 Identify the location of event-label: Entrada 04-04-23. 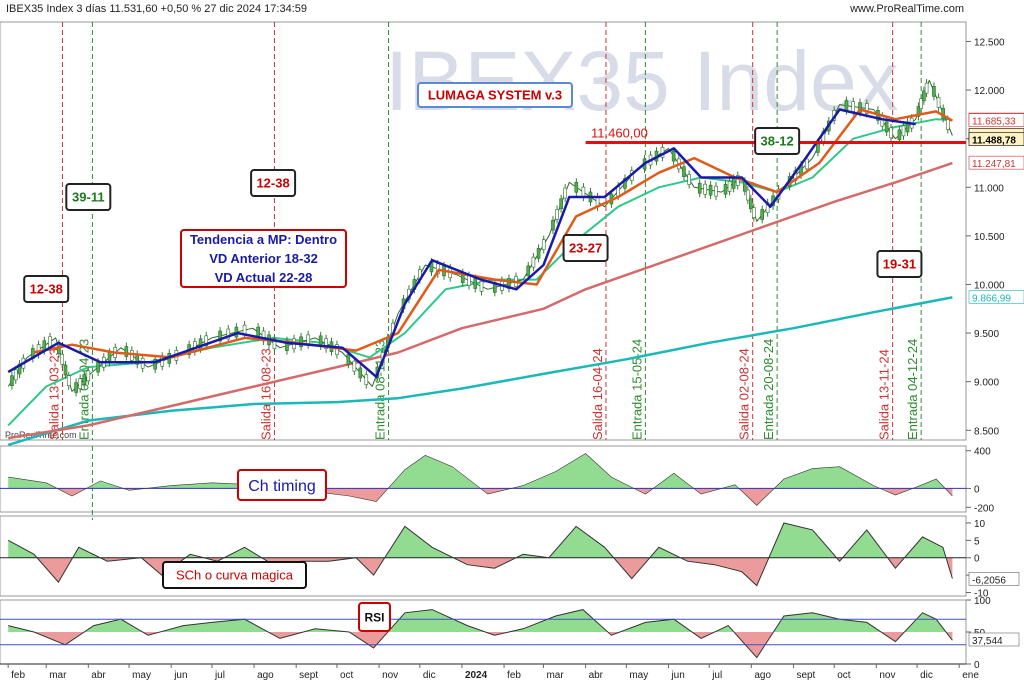
(83, 389).